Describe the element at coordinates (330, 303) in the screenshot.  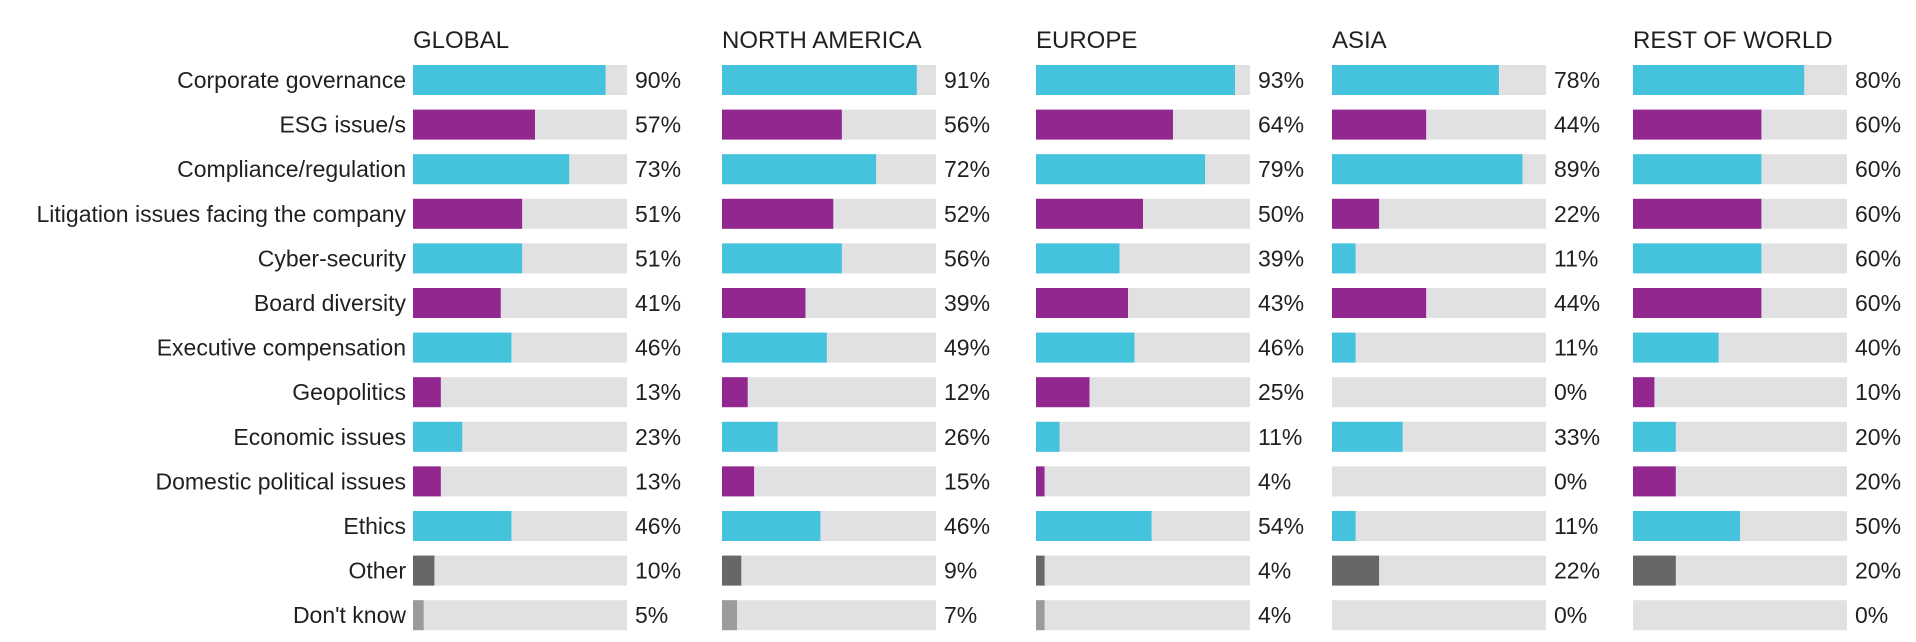
I see `category-label-board-diversity: Board diversity` at that location.